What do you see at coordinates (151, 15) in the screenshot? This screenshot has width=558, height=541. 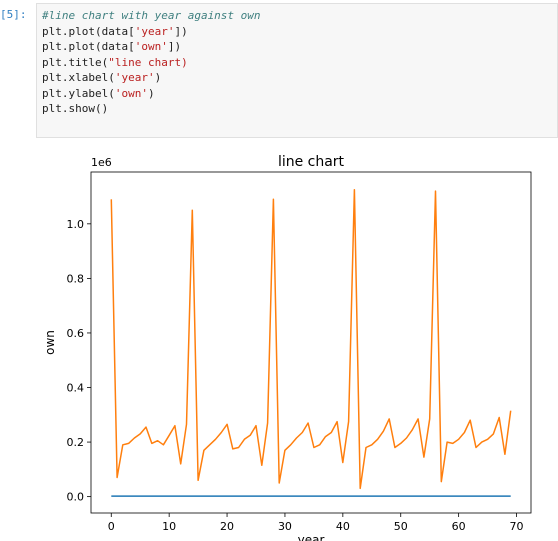 I see `code-comment: #line chart with year against own` at bounding box center [151, 15].